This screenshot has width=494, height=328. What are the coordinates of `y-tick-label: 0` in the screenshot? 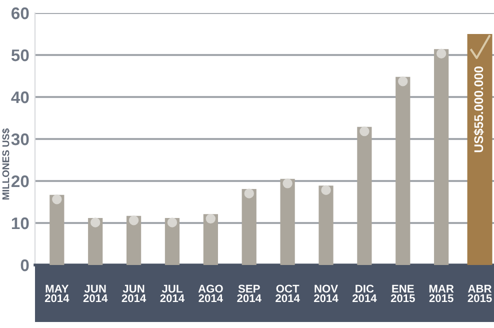 It's located at (24, 265).